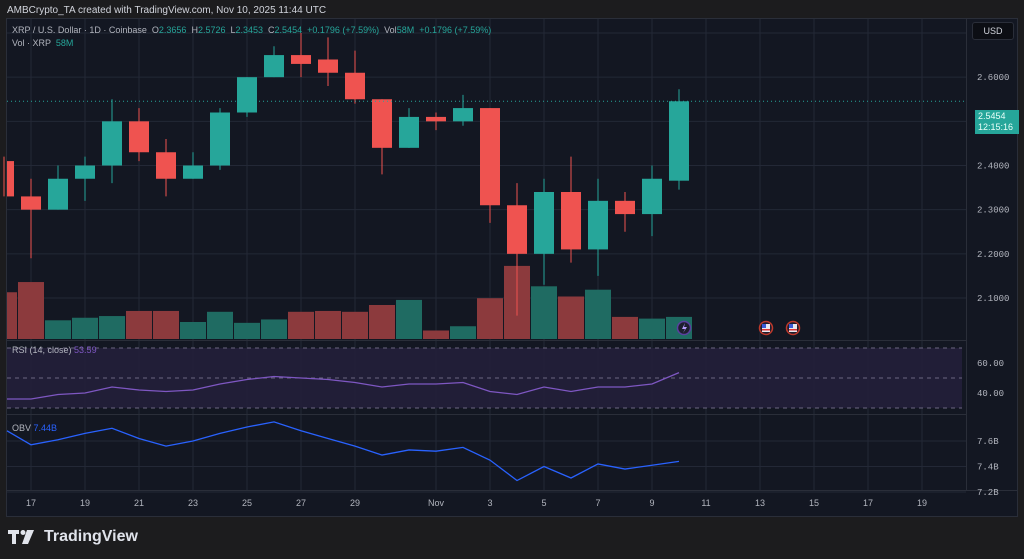  What do you see at coordinates (390, 30) in the screenshot?
I see `vol-label: Vol` at bounding box center [390, 30].